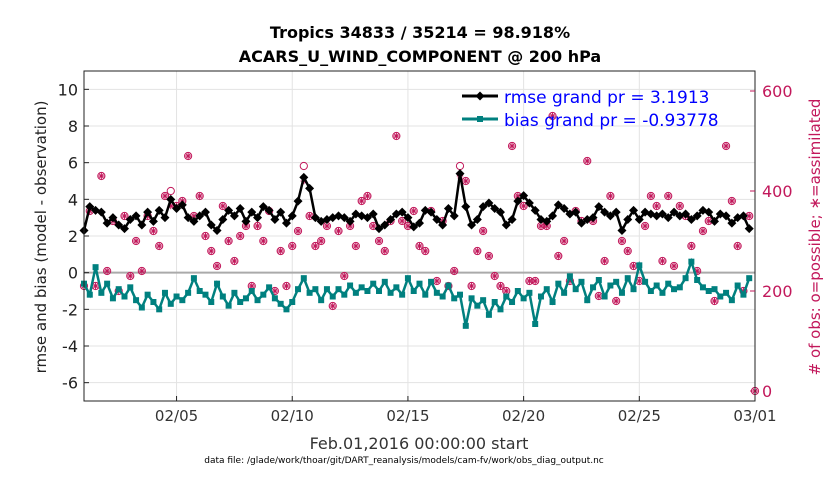 The height and width of the screenshot is (477, 840). Describe the element at coordinates (70, 383) in the screenshot. I see `y-left-tick-label: -6` at that location.